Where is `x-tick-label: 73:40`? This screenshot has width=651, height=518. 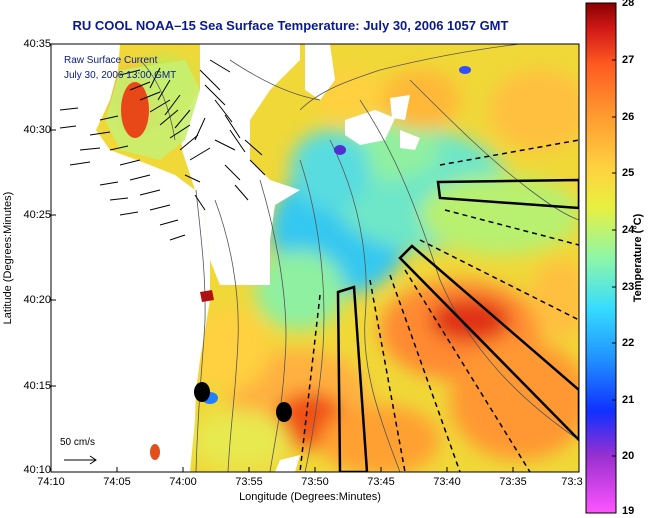 x-tick-label: 73:40 is located at coordinates (447, 482).